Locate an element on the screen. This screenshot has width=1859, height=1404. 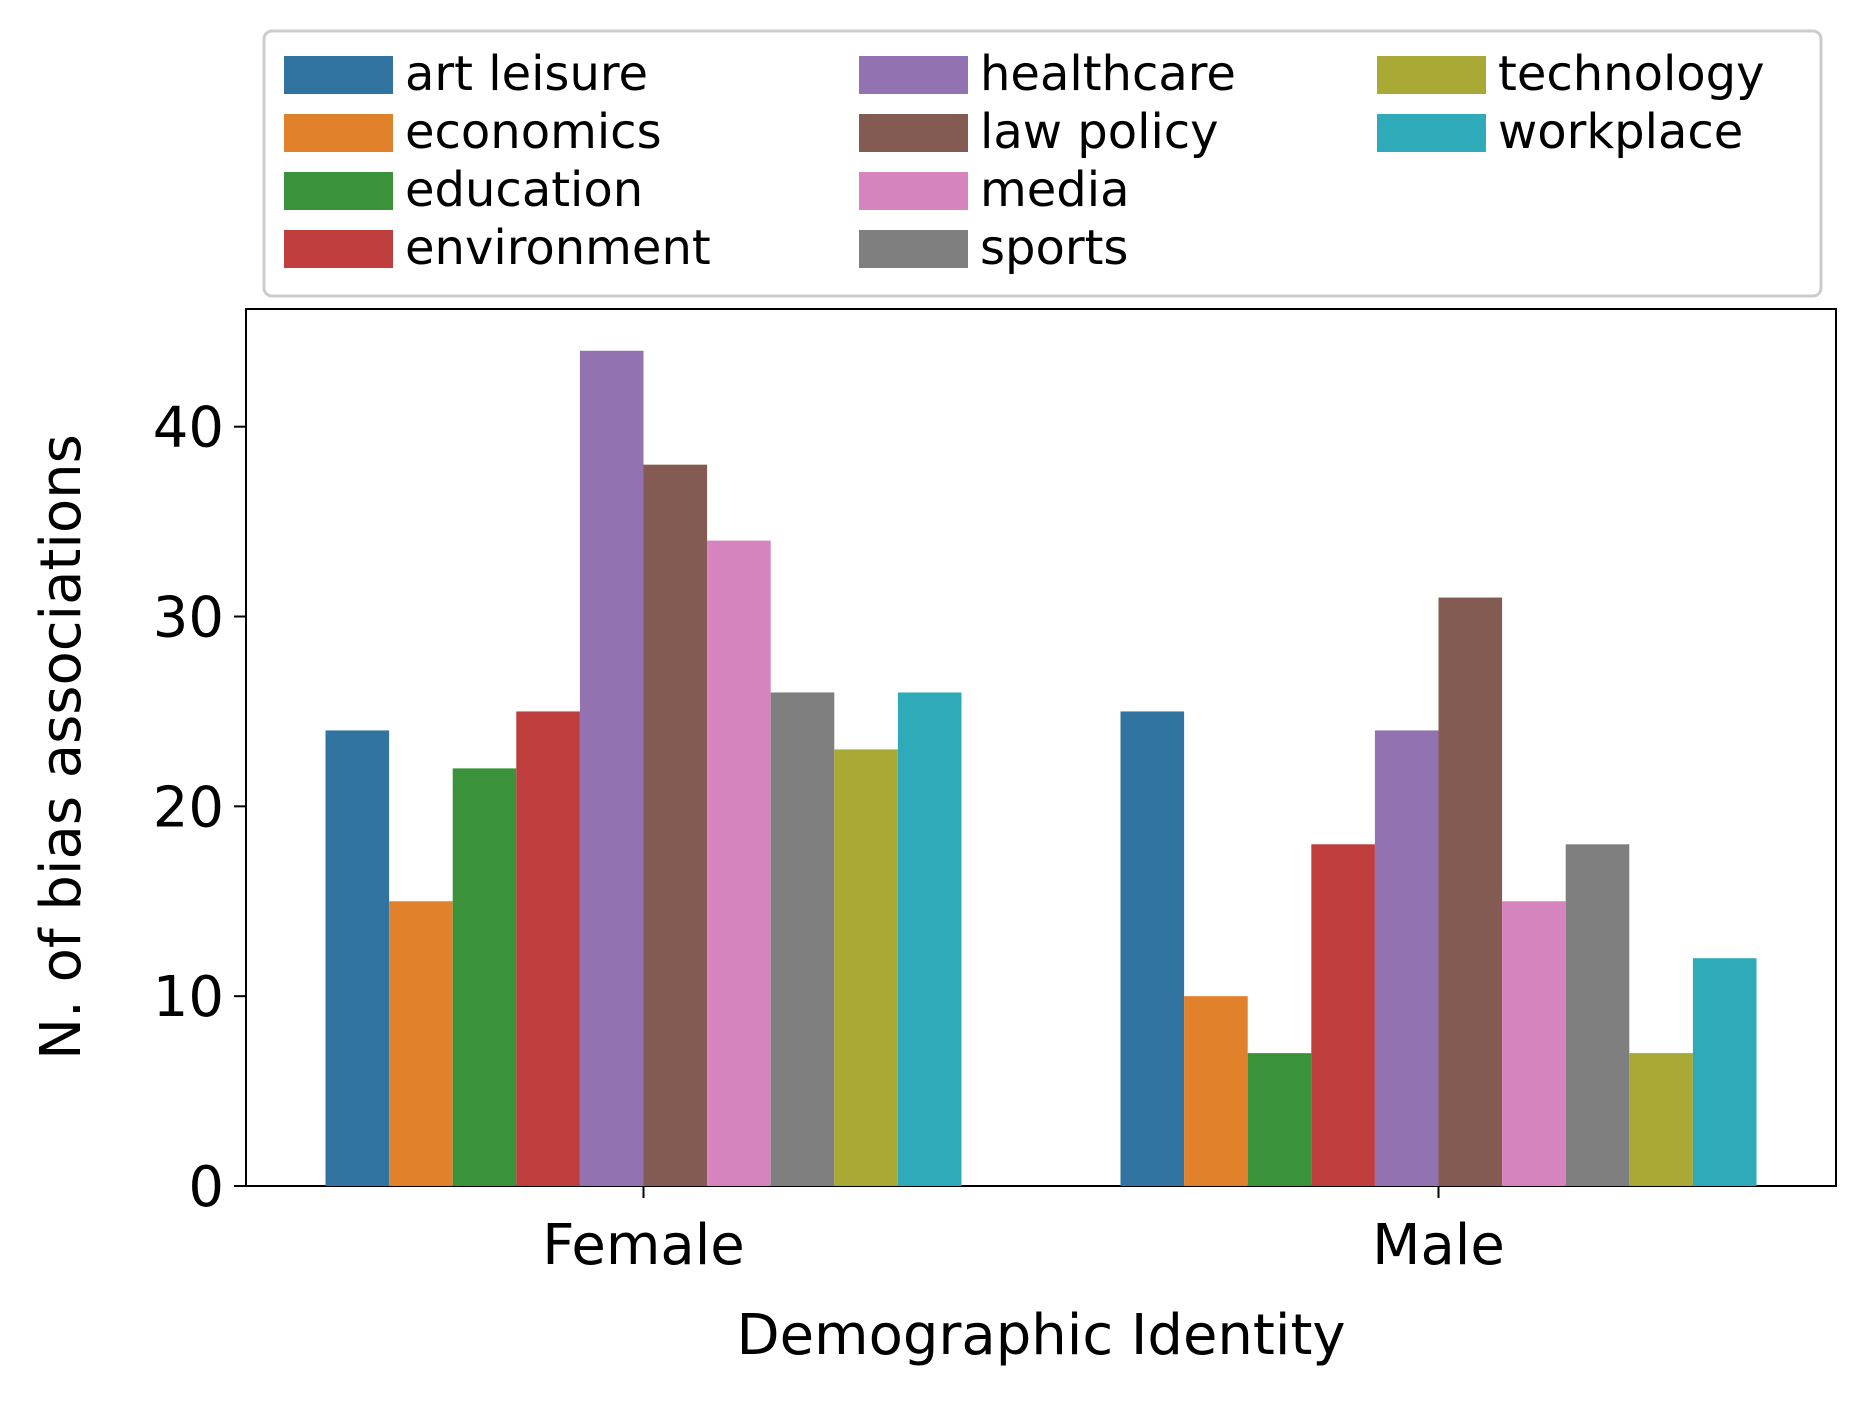
legend-swatch-technology is located at coordinates (1431, 75).